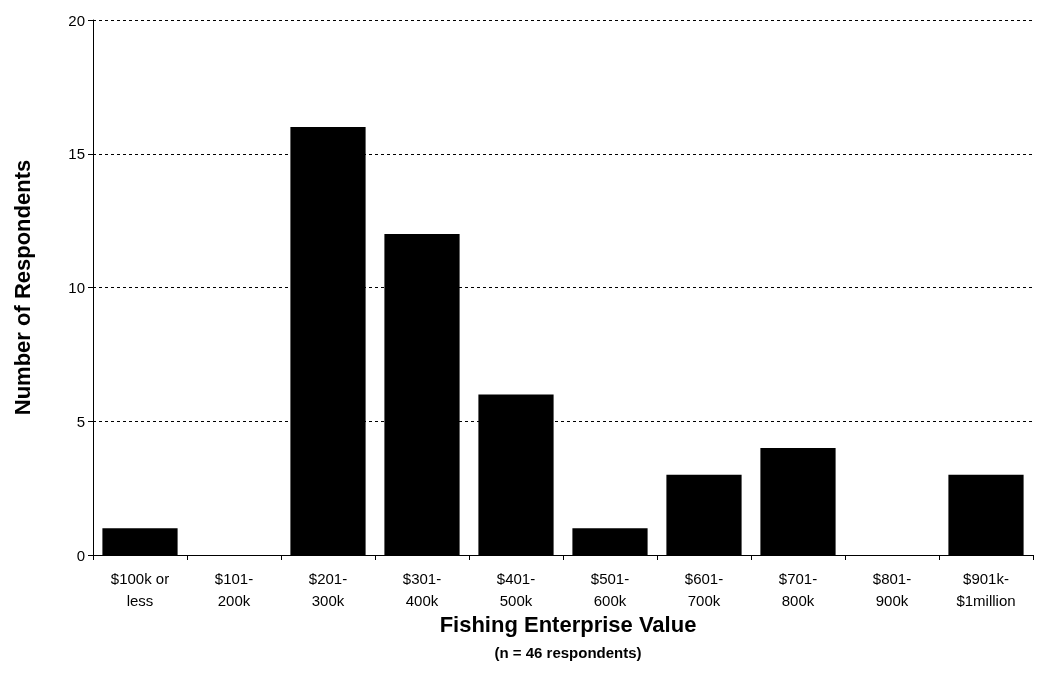 The height and width of the screenshot is (696, 1039). What do you see at coordinates (328, 589) in the screenshot?
I see `x-tick-label: $201- 300k` at bounding box center [328, 589].